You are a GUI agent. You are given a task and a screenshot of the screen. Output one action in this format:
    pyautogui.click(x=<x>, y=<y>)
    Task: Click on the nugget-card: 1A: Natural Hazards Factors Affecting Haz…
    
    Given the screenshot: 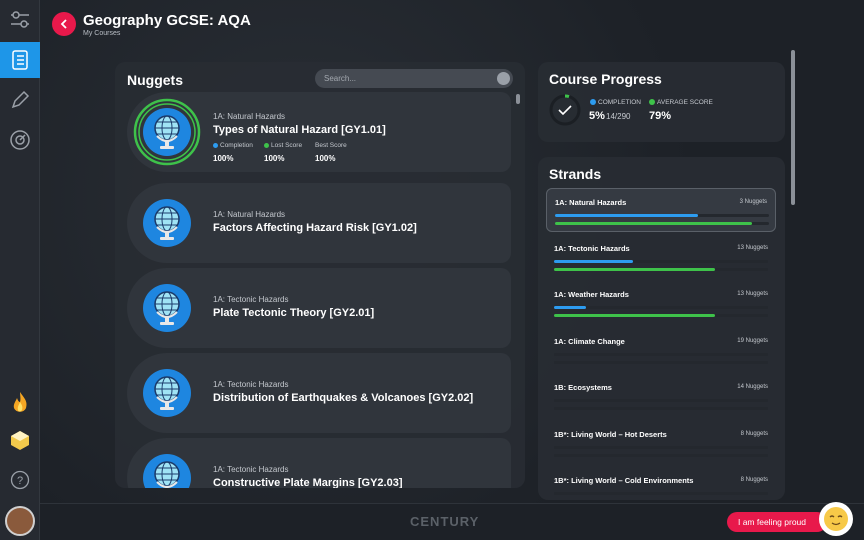 What is the action you would take?
    pyautogui.click(x=319, y=223)
    